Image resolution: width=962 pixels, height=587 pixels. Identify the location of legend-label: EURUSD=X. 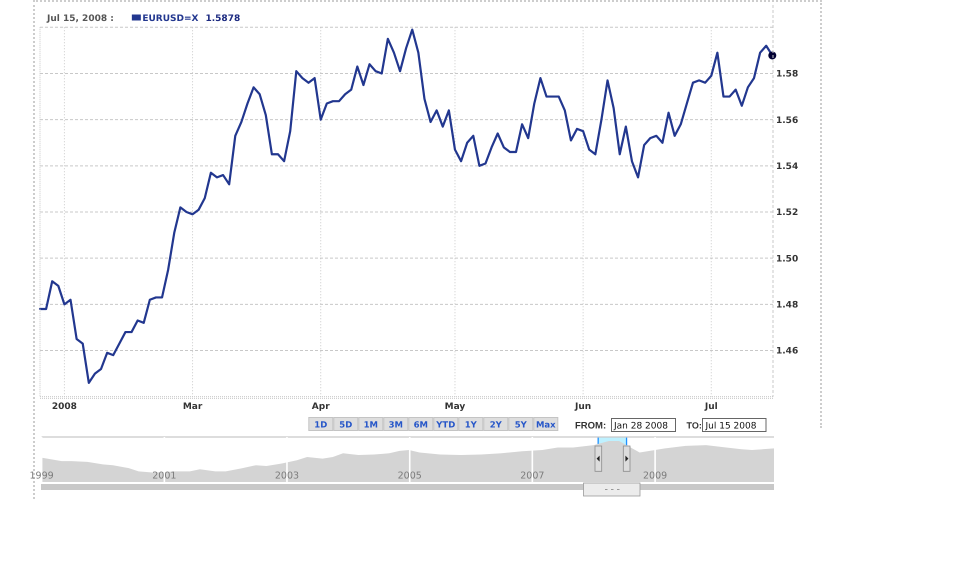
(170, 19).